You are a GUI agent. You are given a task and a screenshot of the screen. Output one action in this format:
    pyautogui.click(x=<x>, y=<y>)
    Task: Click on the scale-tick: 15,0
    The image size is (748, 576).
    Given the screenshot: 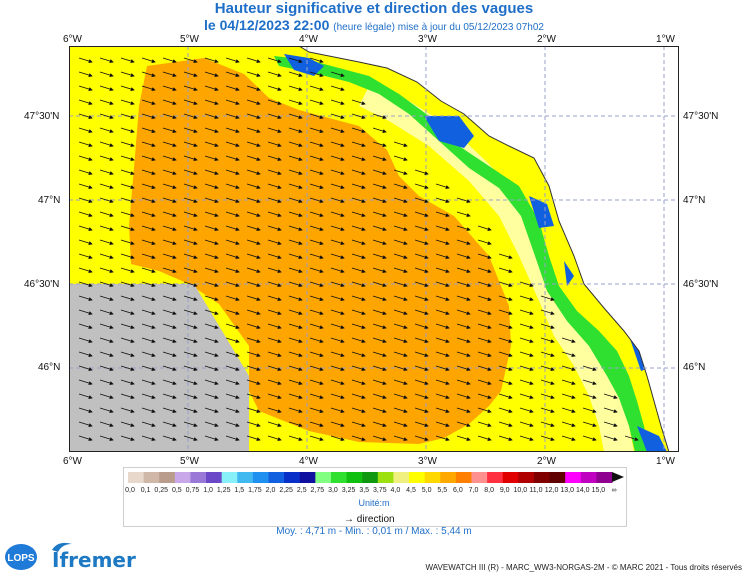 What is the action you would take?
    pyautogui.click(x=598, y=490)
    